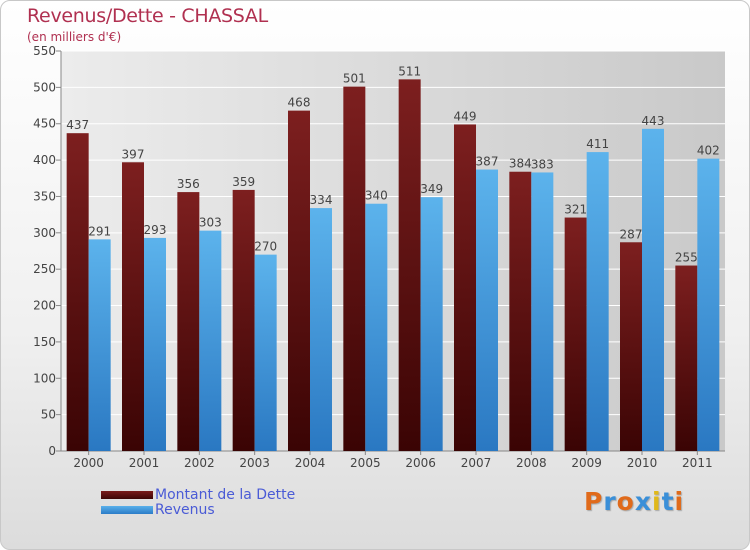 The width and height of the screenshot is (750, 550). I want to click on y-tick-label: 150, so click(44, 342).